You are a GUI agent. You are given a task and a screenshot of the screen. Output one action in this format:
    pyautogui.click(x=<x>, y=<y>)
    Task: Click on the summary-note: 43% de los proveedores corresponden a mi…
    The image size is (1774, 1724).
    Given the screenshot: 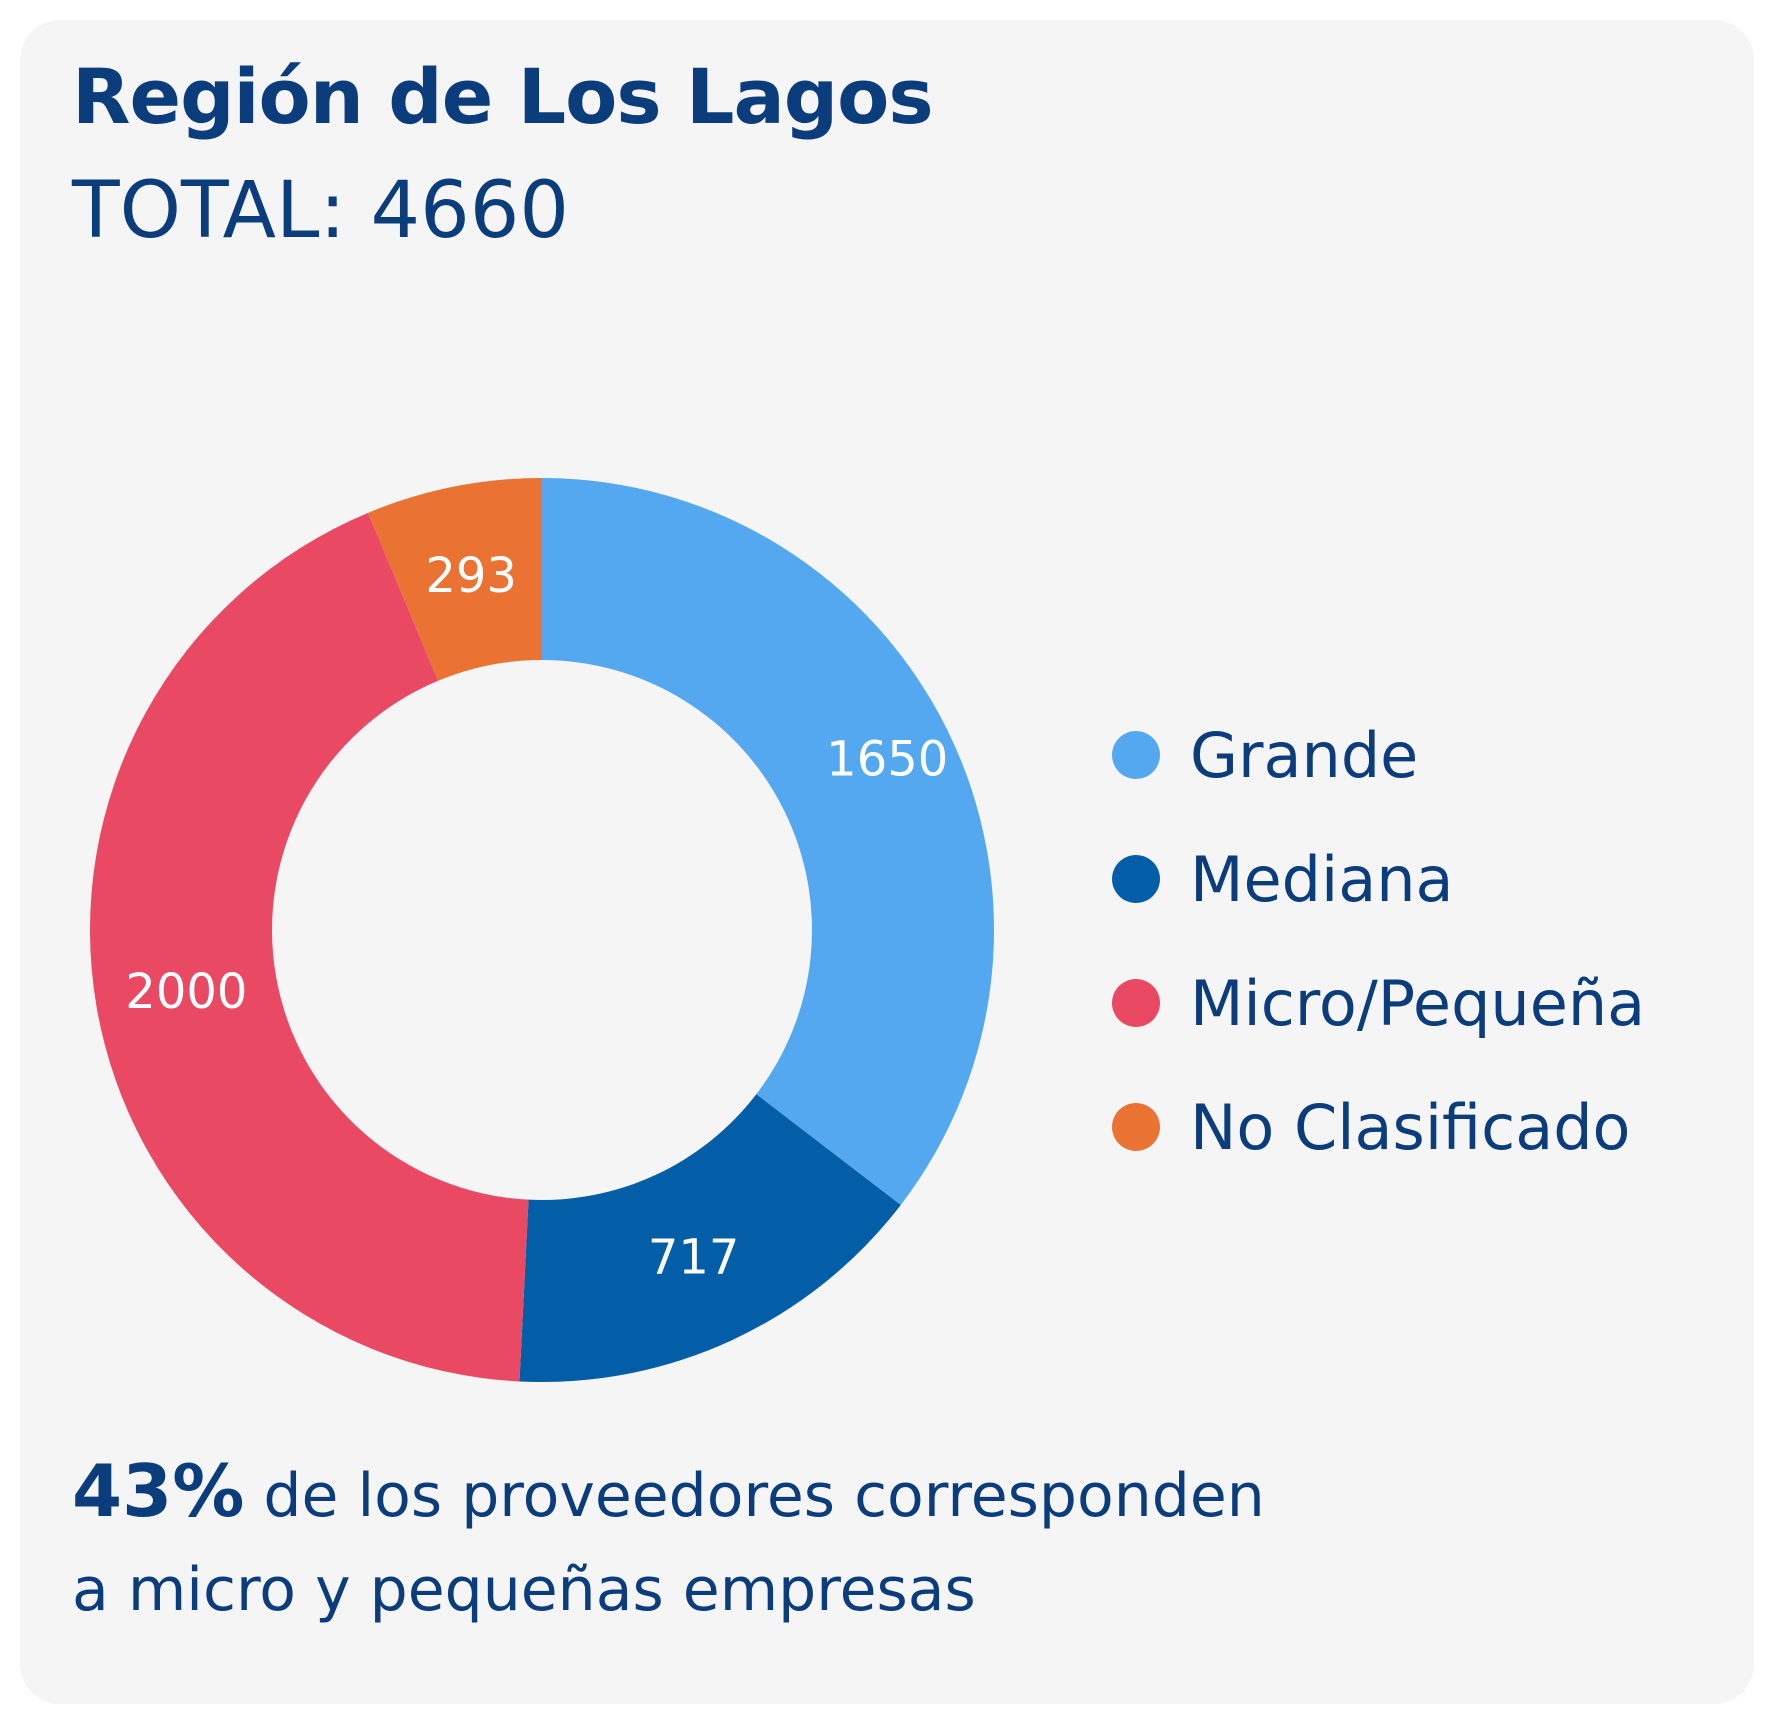 What is the action you would take?
    pyautogui.click(x=882, y=1540)
    